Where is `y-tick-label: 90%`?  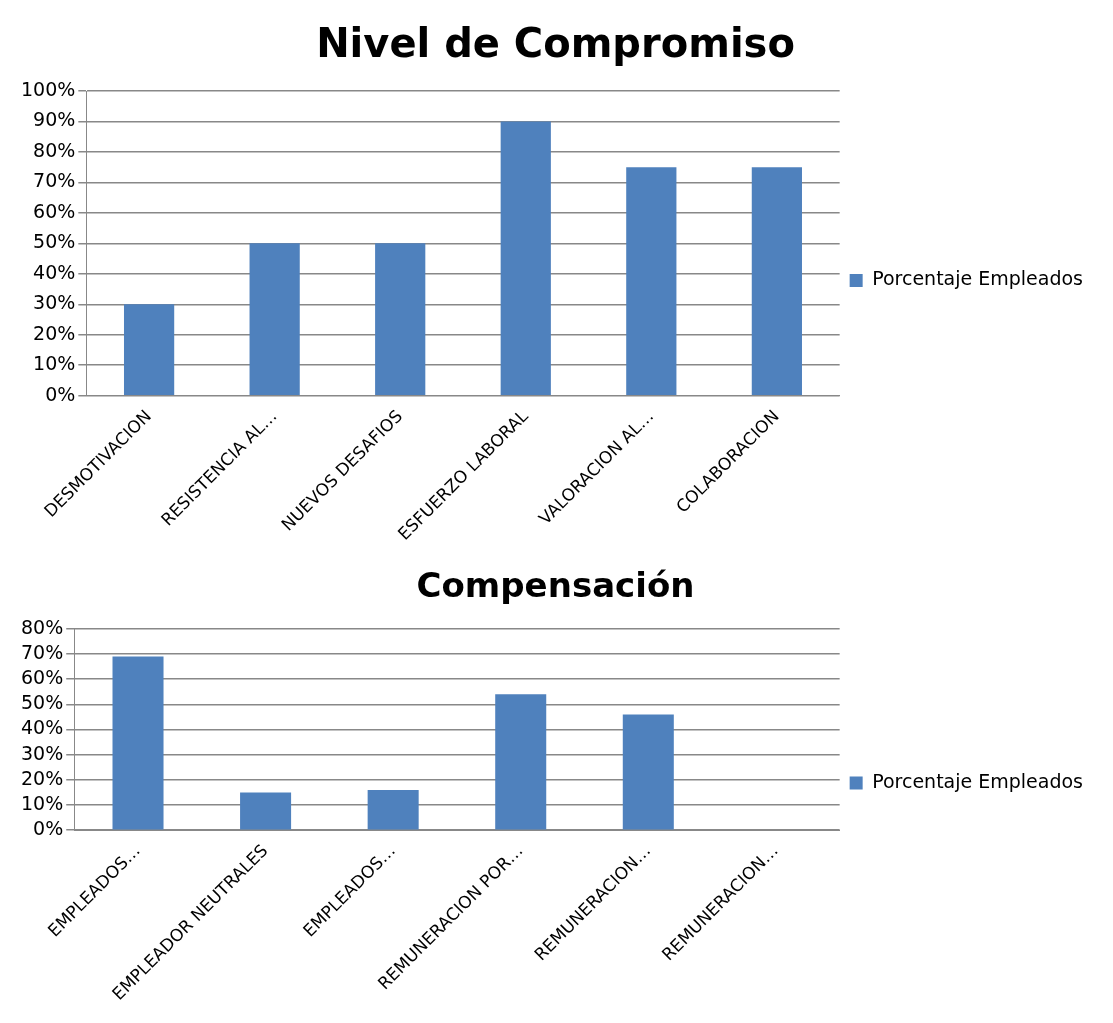 y-tick-label: 90% is located at coordinates (54, 119).